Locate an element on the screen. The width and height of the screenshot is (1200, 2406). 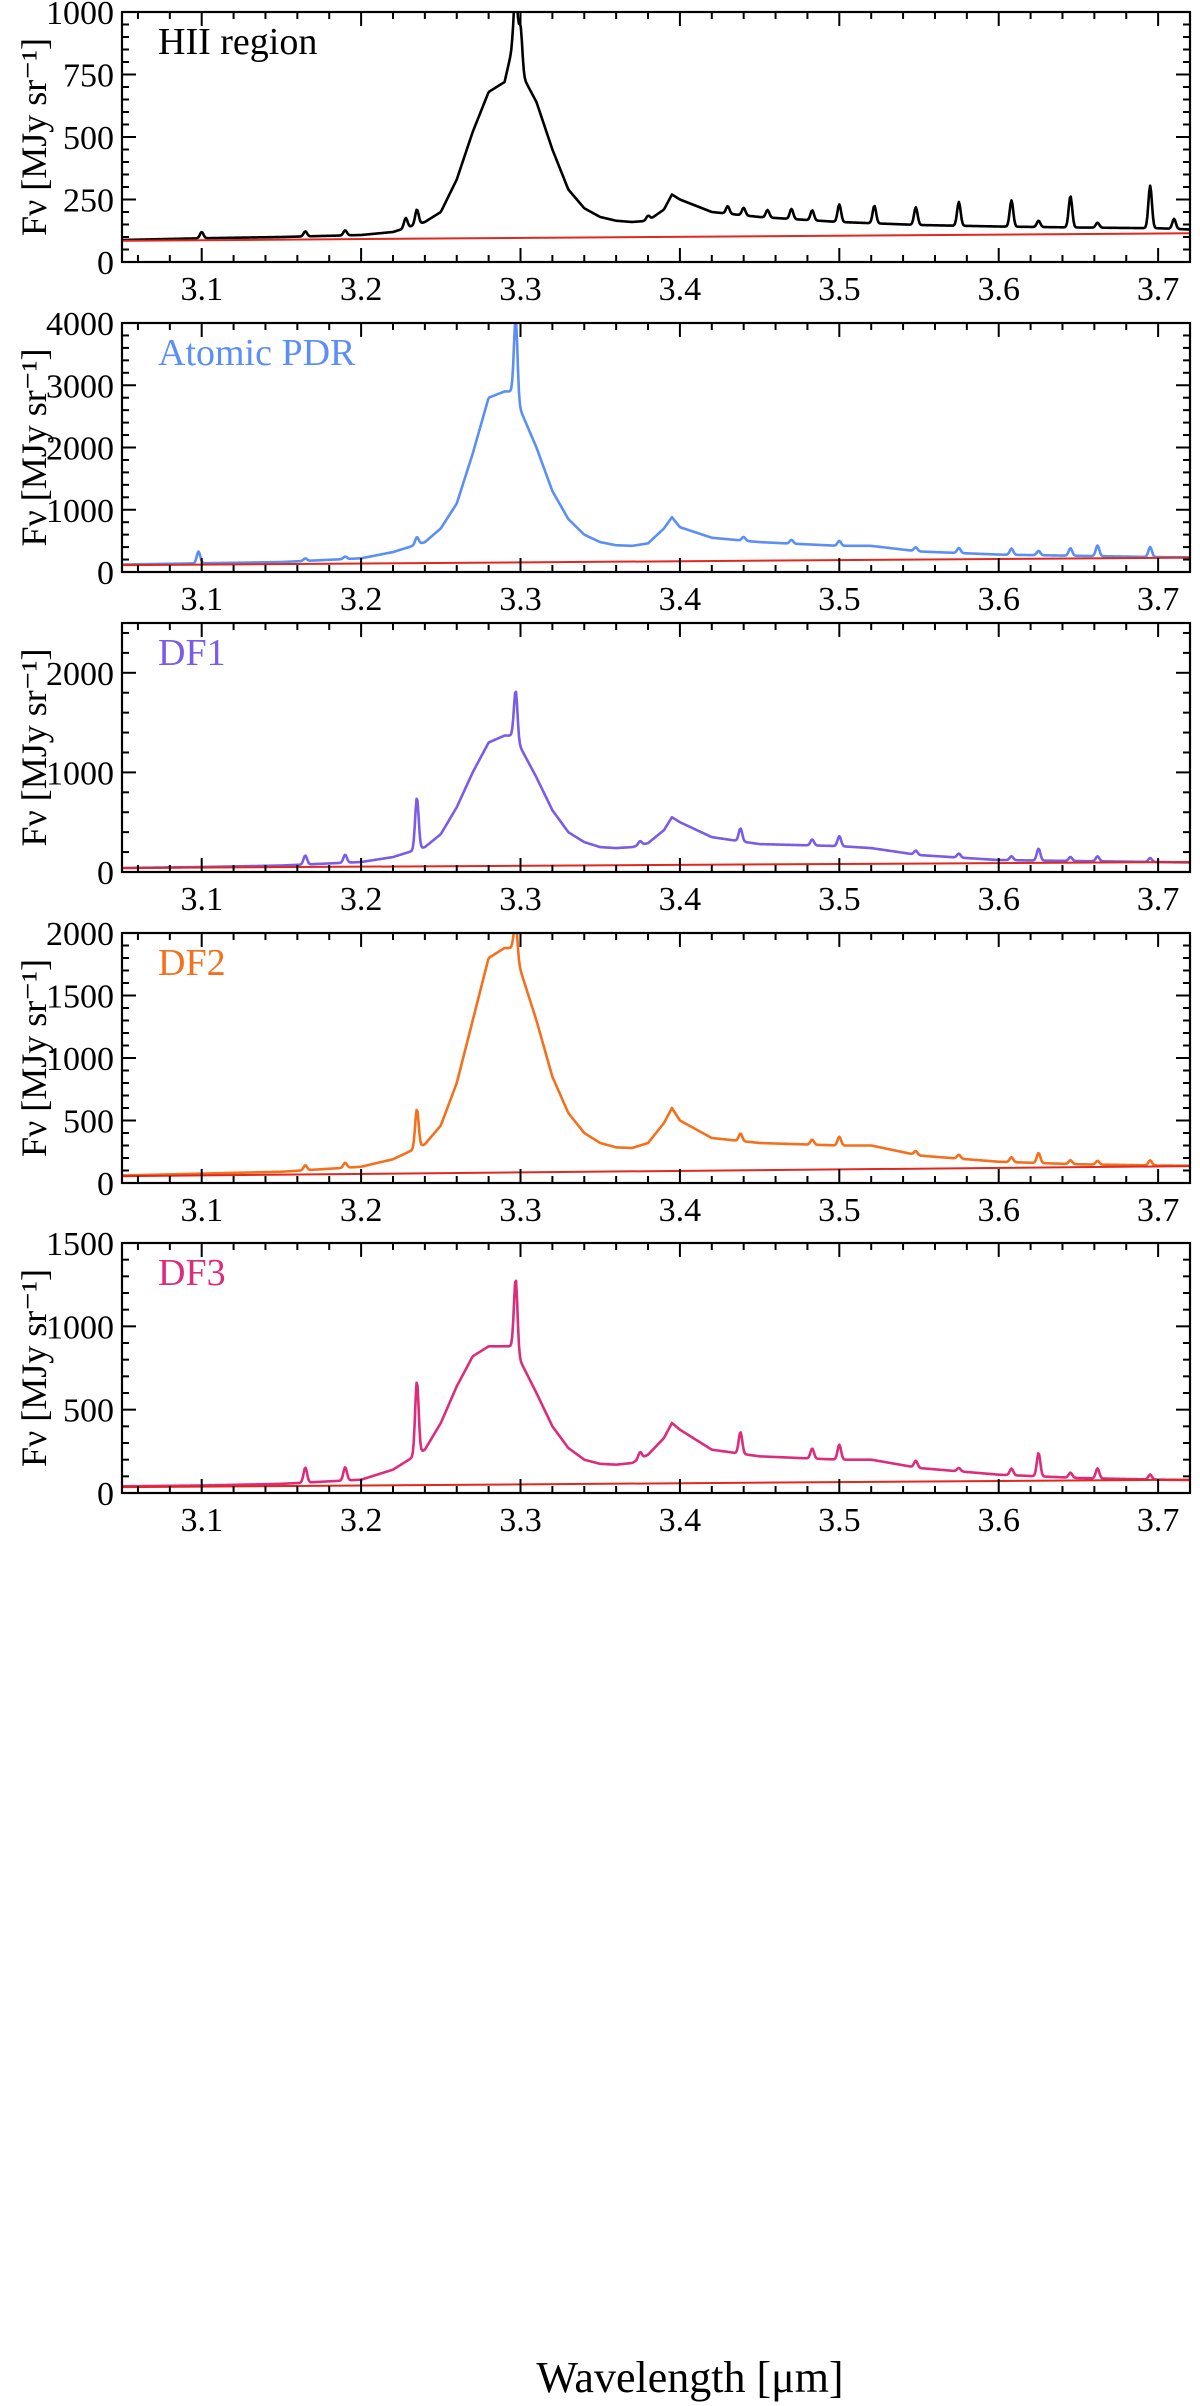
panel-label: DF2 is located at coordinates (192, 963).